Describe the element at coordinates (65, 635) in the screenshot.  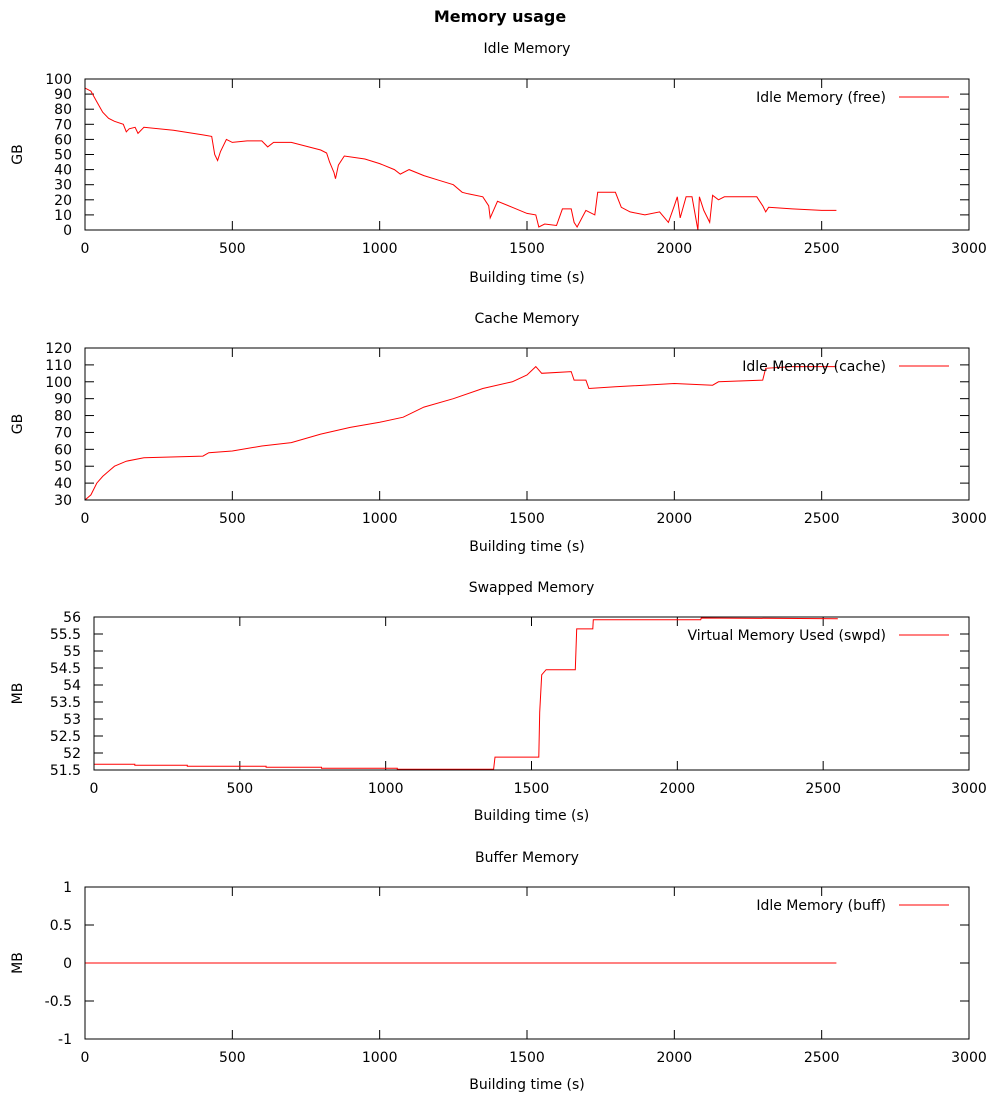
I see `y-tick-label: 55.5` at that location.